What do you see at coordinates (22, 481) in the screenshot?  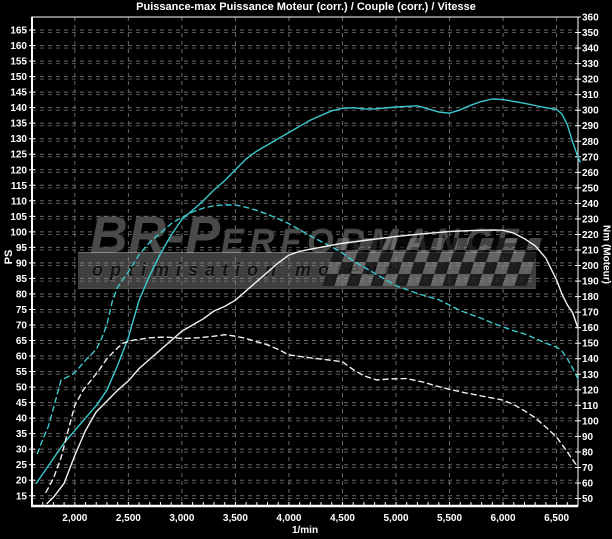 I see `svg-text: 20` at bounding box center [22, 481].